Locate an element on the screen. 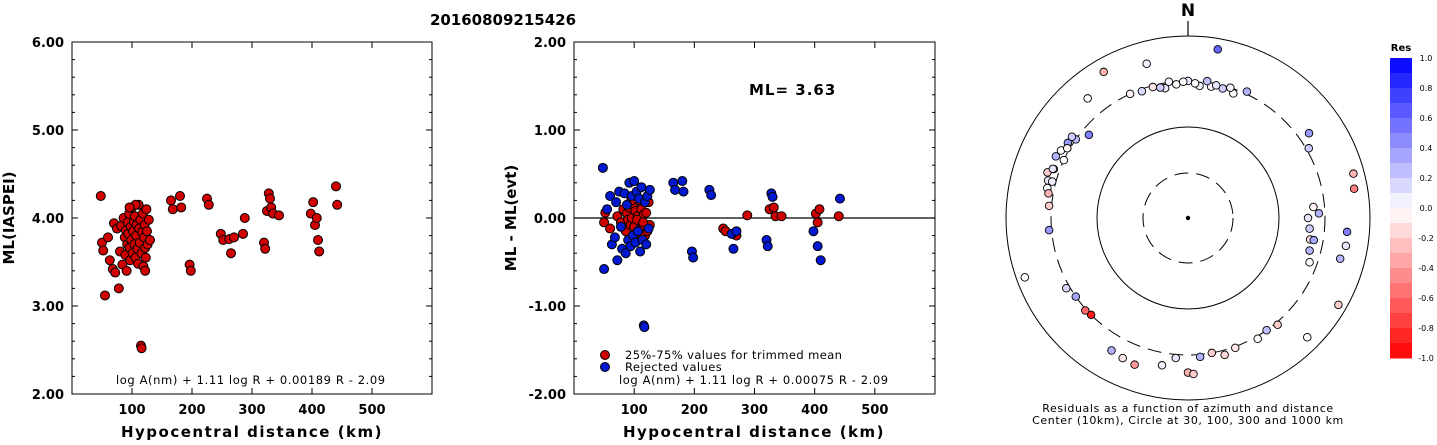 The width and height of the screenshot is (1437, 445). colorbar-label: 0.2 is located at coordinates (1426, 178).